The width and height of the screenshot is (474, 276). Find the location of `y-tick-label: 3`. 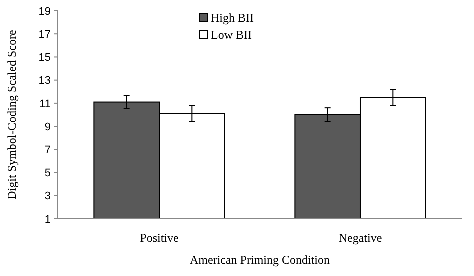

y-tick-label: 3 is located at coordinates (47, 196).